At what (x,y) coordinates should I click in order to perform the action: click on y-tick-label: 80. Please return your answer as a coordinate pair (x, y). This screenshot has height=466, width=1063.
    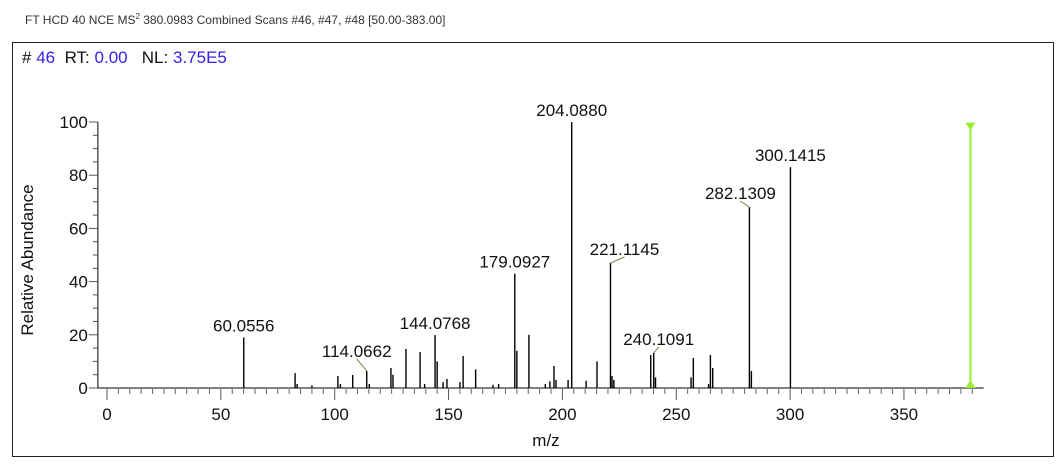
    Looking at the image, I should click on (78, 175).